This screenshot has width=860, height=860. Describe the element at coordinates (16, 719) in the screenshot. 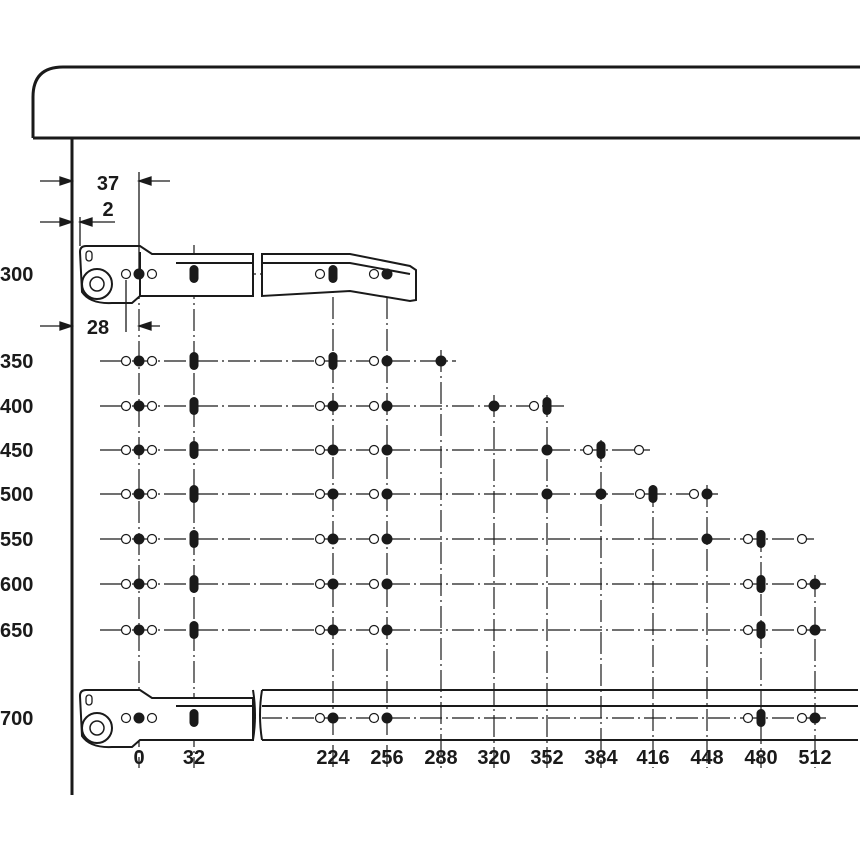

I see `row-label: 700` at that location.